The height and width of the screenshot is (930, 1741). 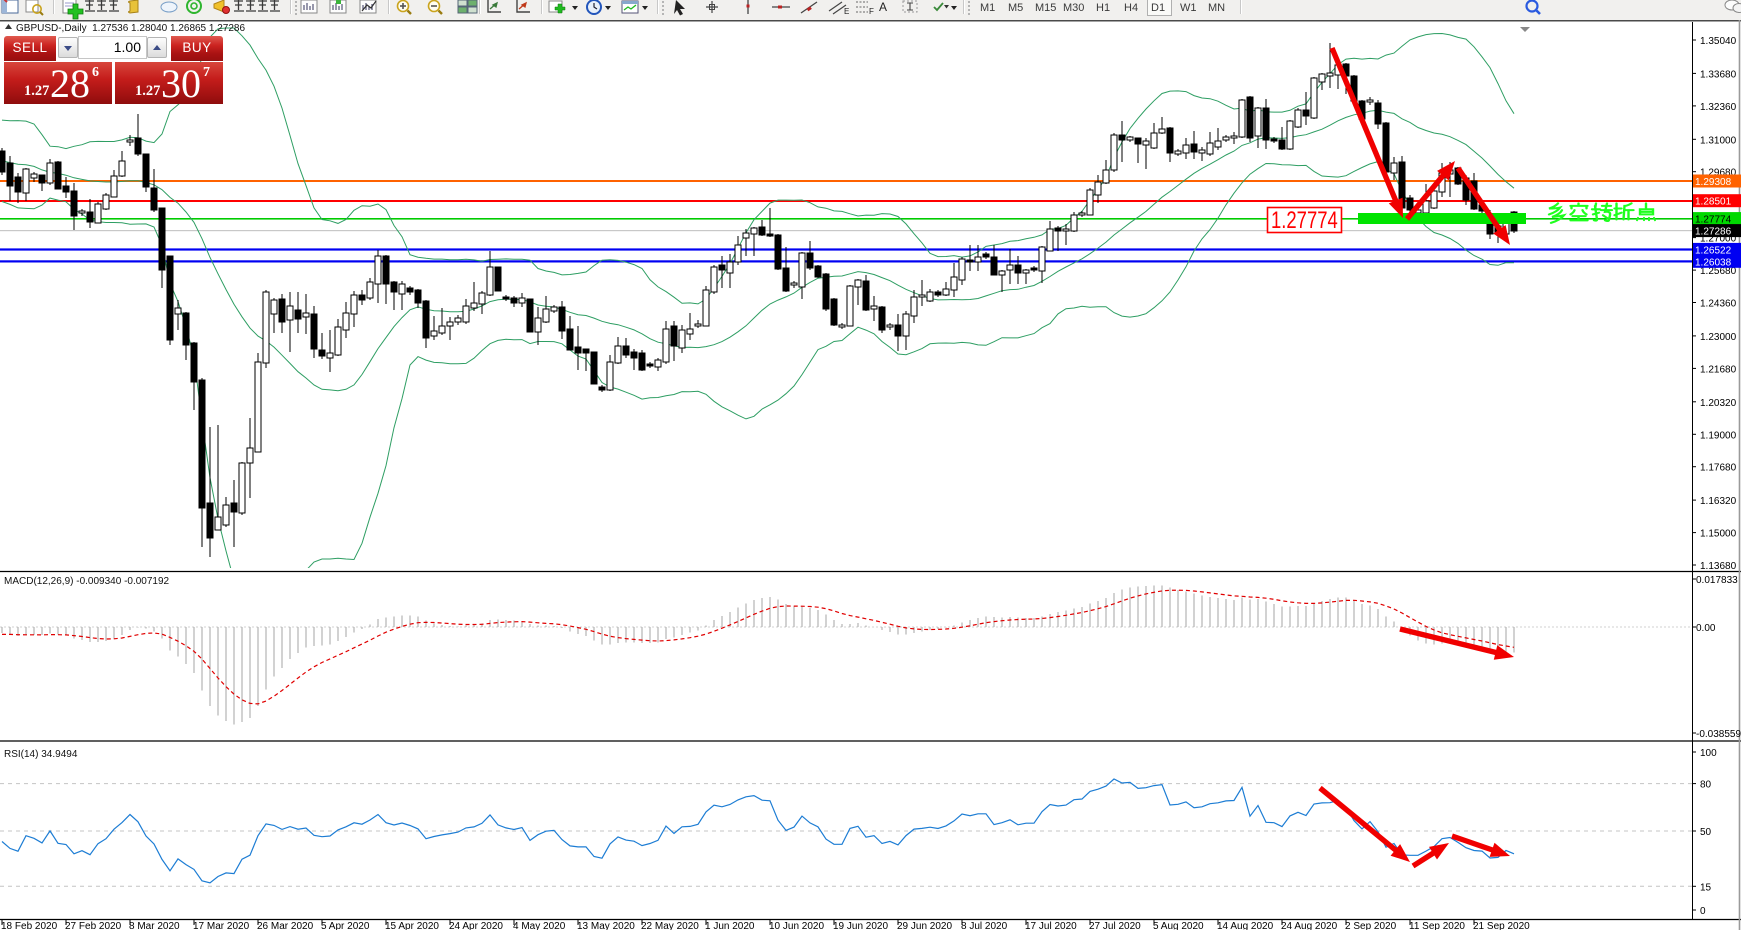 What do you see at coordinates (412, 925) in the screenshot?
I see `svg-text: 15 Apr 2020` at bounding box center [412, 925].